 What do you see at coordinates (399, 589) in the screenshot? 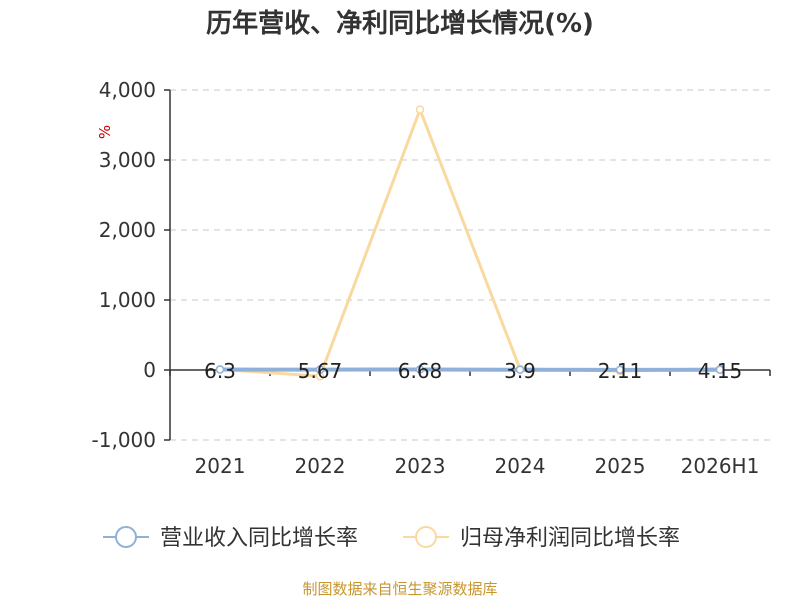
I see `source-note: 制图数据来自恒生聚源数据库` at bounding box center [399, 589].